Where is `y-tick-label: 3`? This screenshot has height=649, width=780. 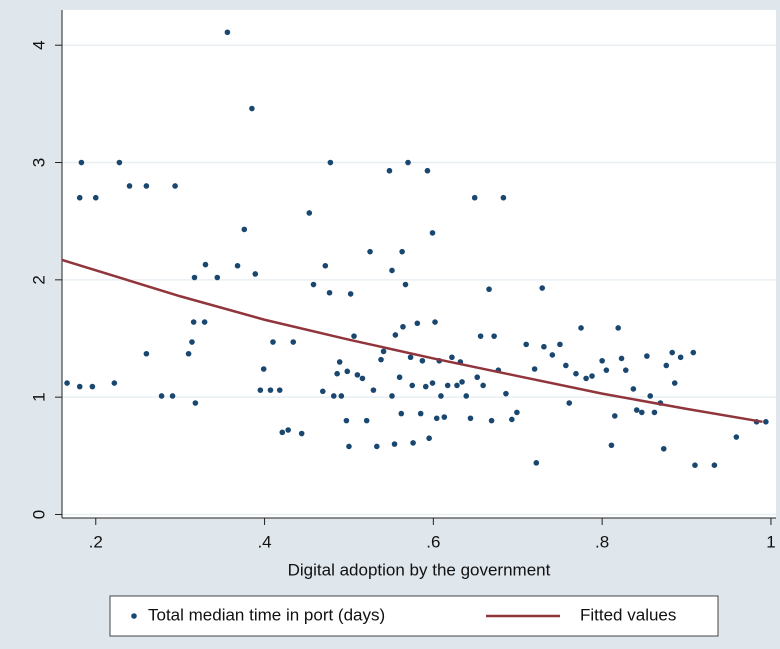
y-tick-label: 3 is located at coordinates (38, 162).